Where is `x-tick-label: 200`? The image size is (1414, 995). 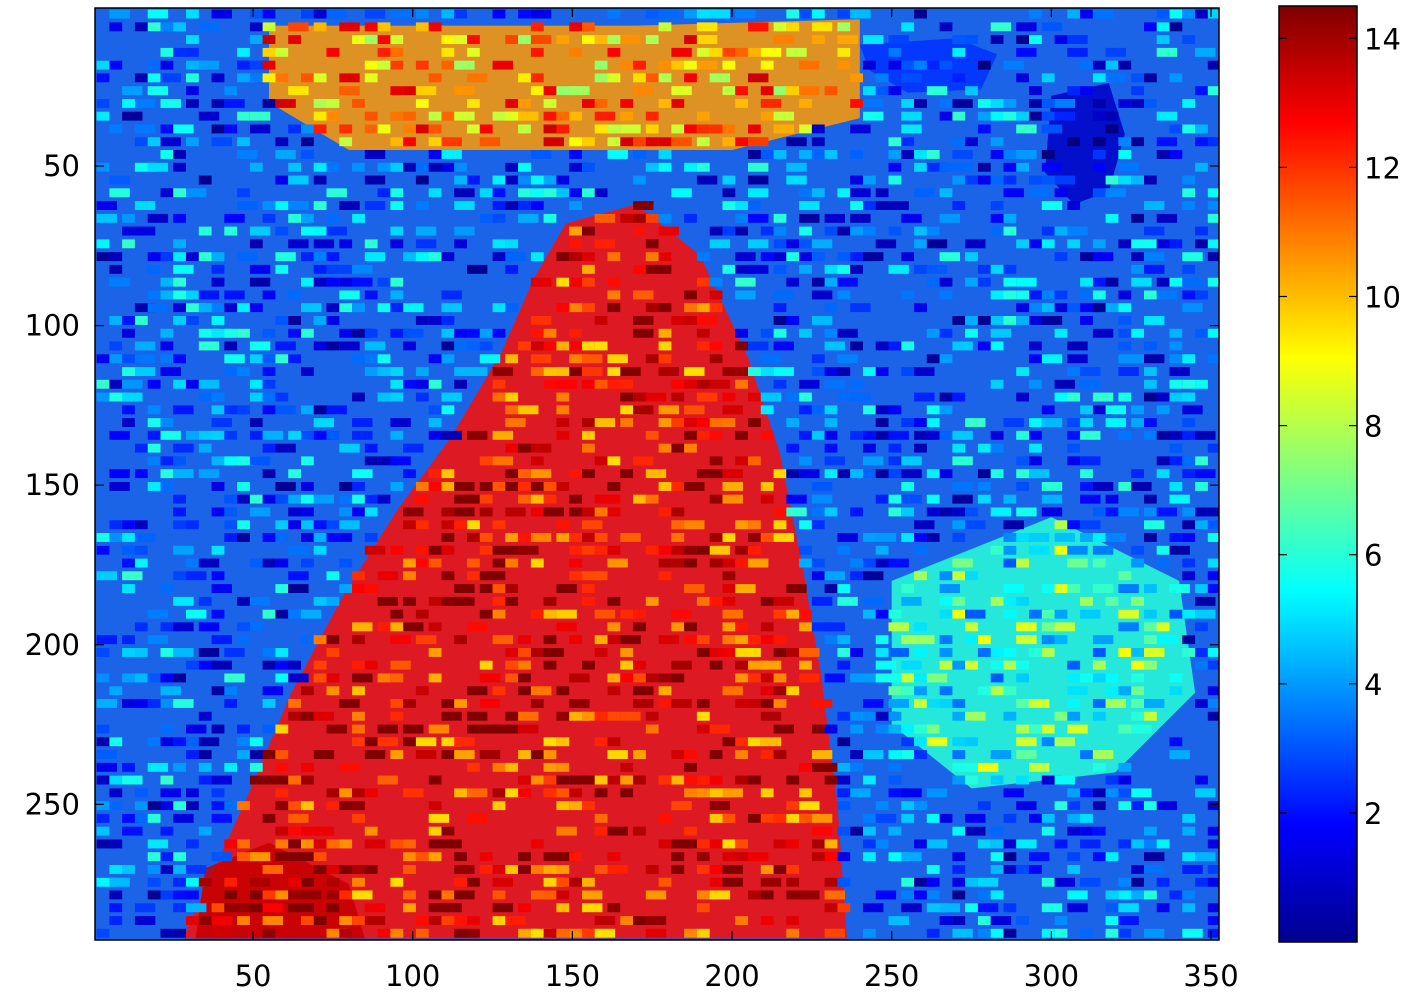
x-tick-label: 200 is located at coordinates (731, 976).